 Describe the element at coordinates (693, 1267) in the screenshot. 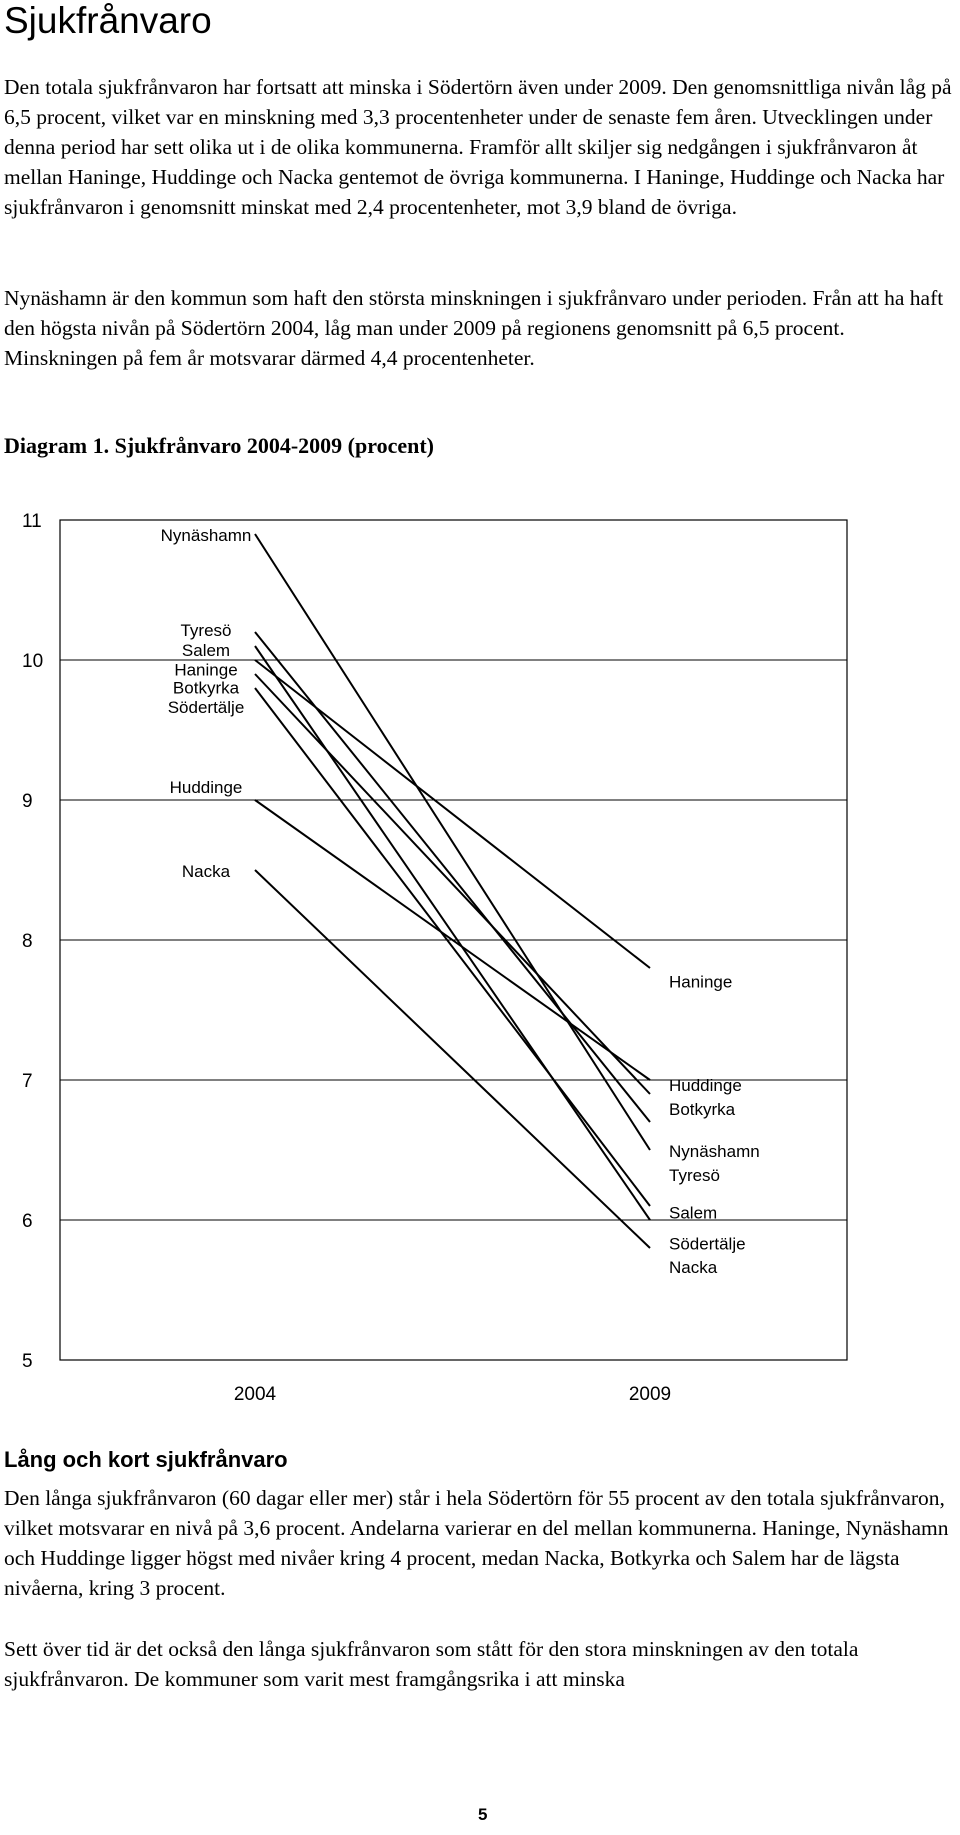

I see `right-series-label: Nacka` at that location.